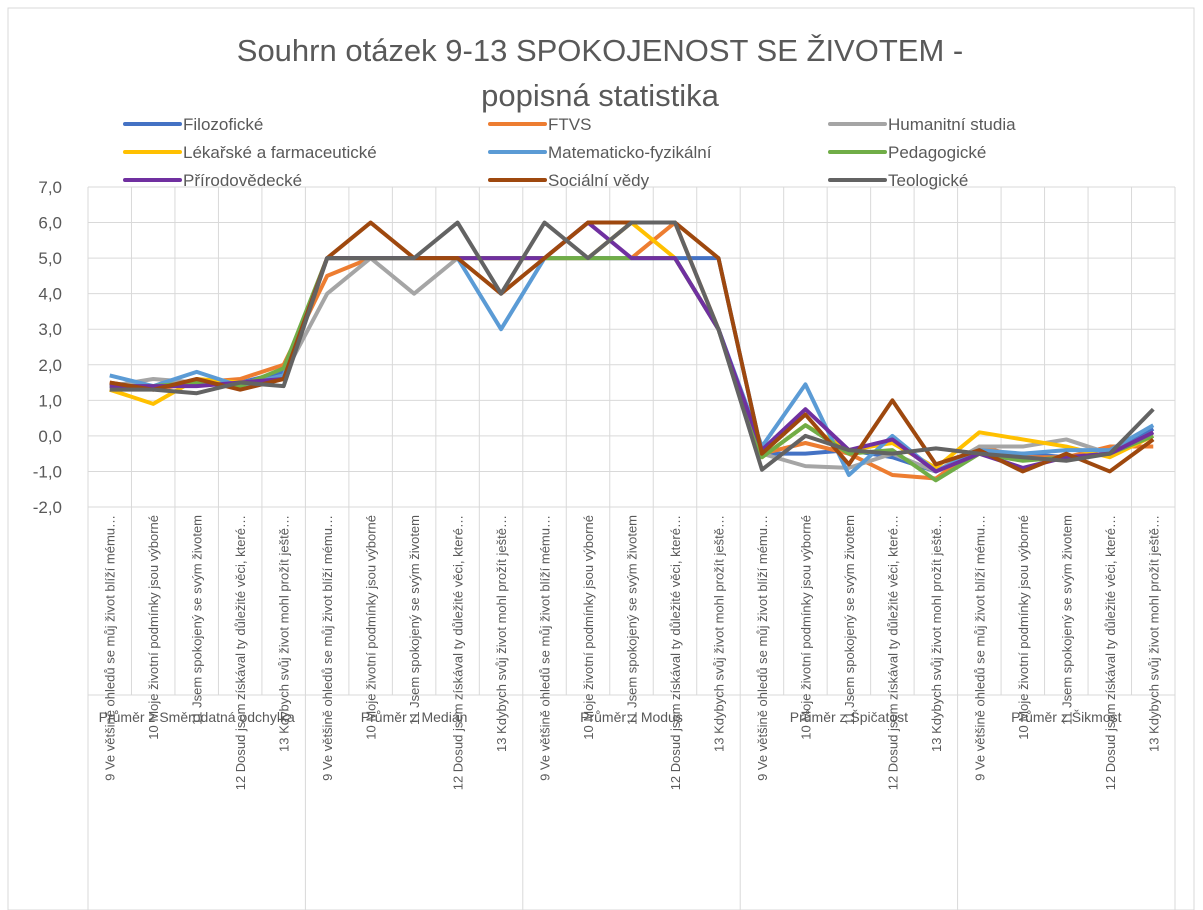 This screenshot has width=1203, height=910. What do you see at coordinates (50, 400) in the screenshot?
I see `y-tick-label: 1,0` at bounding box center [50, 400].